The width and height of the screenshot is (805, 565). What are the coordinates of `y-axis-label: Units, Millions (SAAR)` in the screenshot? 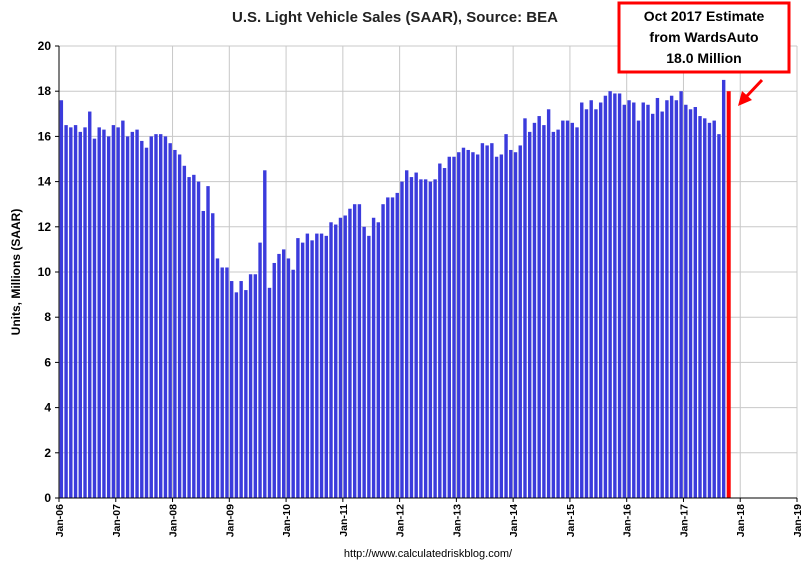 It's located at (16, 272).